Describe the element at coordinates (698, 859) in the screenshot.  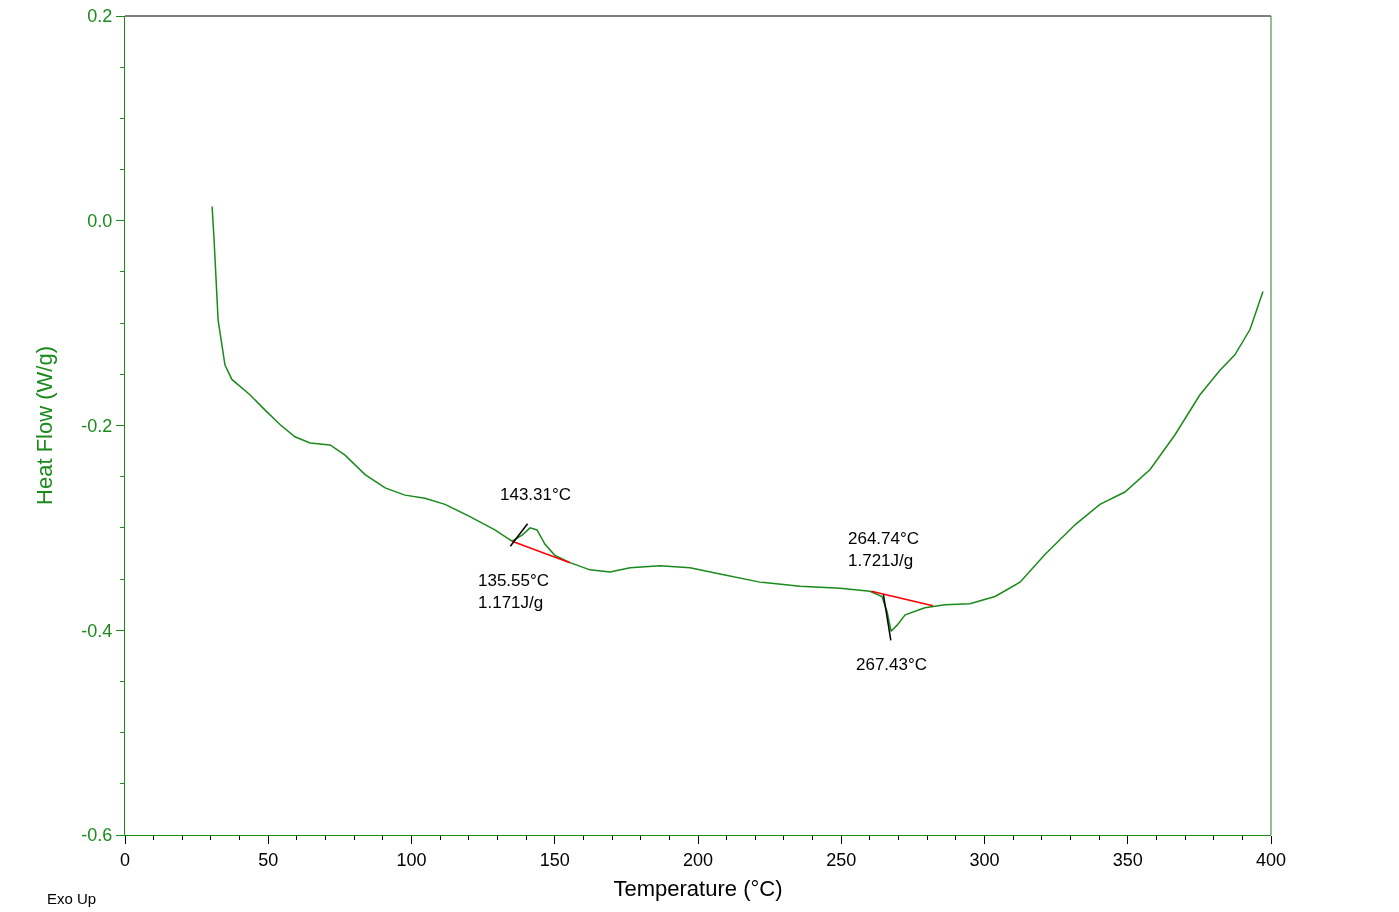
I see `x-tick-label: 200` at that location.